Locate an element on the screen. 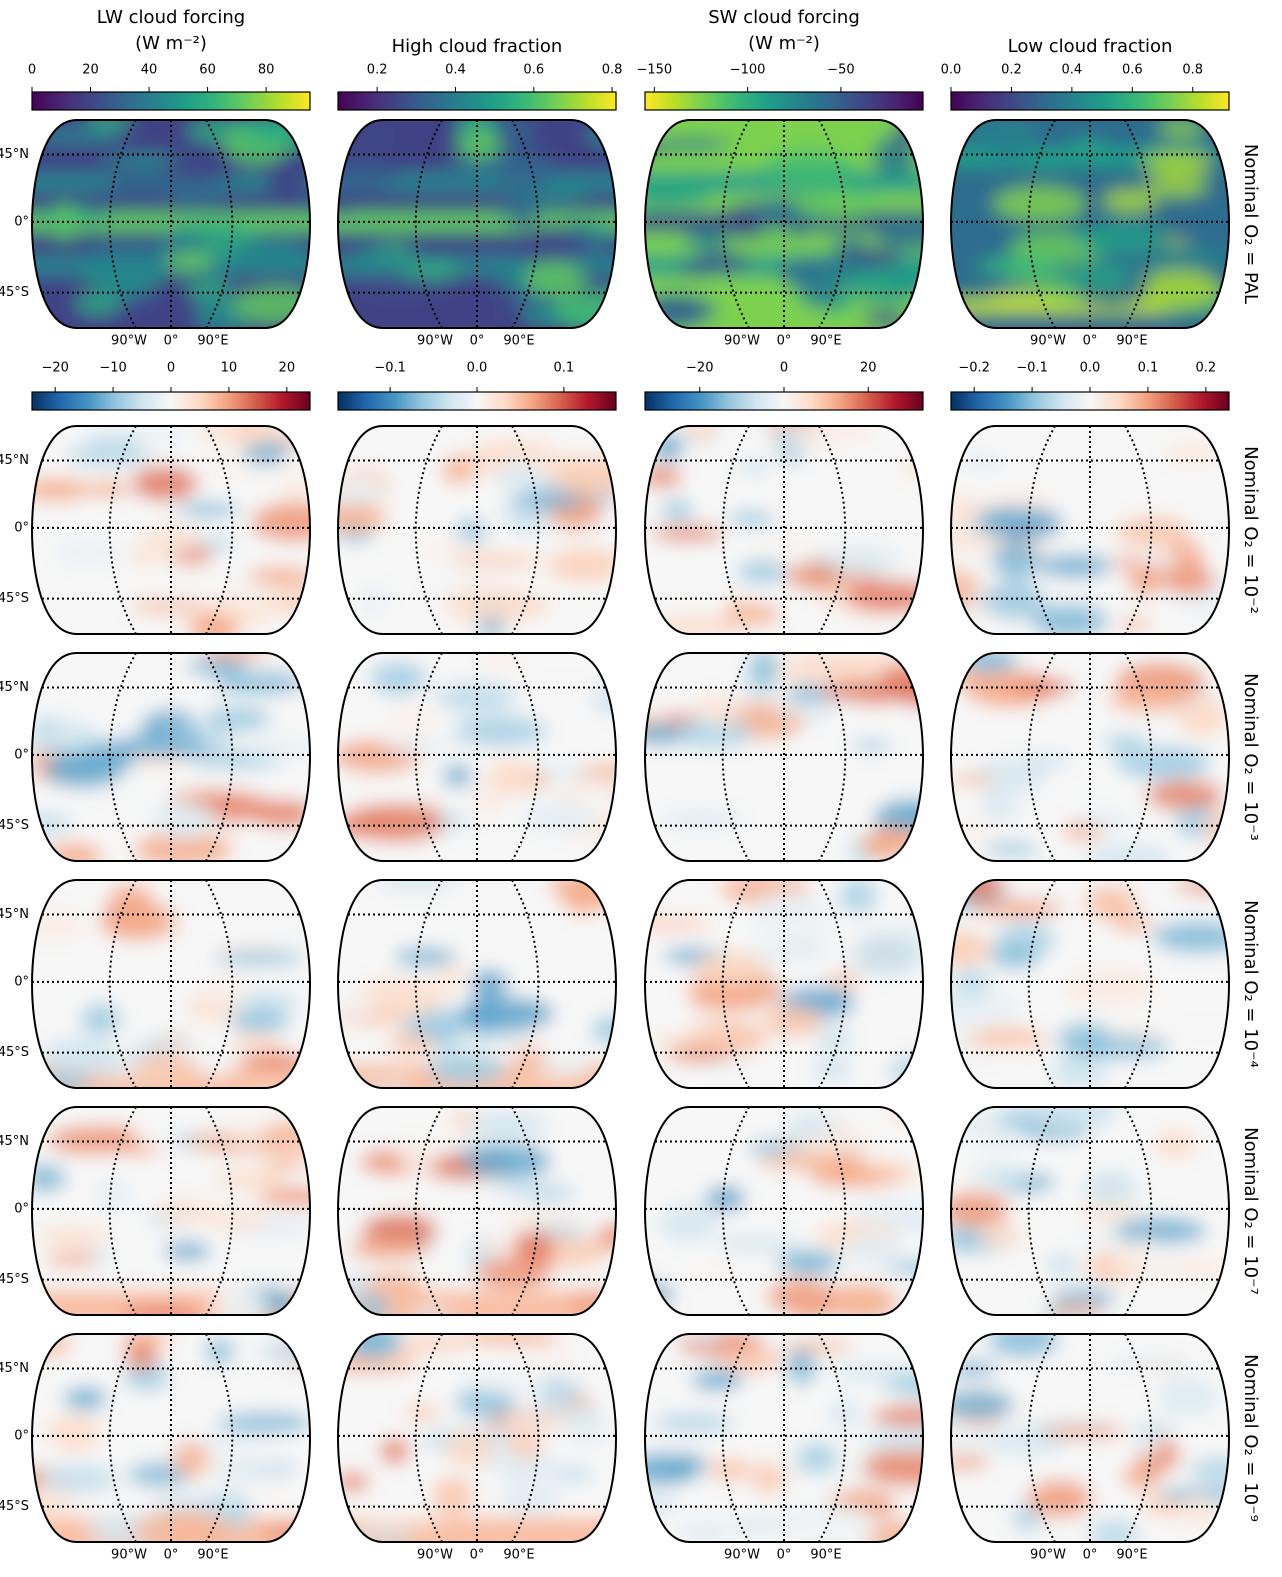 The width and height of the screenshot is (1282, 1577). column-title: SW cloud forcing is located at coordinates (784, 17).